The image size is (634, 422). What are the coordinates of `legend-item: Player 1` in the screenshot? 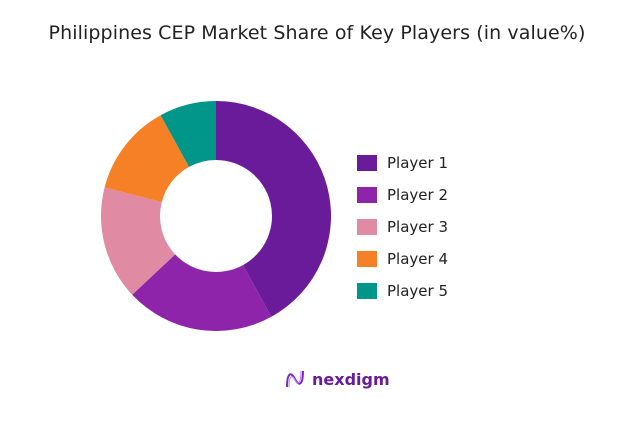 It's located at (402, 163).